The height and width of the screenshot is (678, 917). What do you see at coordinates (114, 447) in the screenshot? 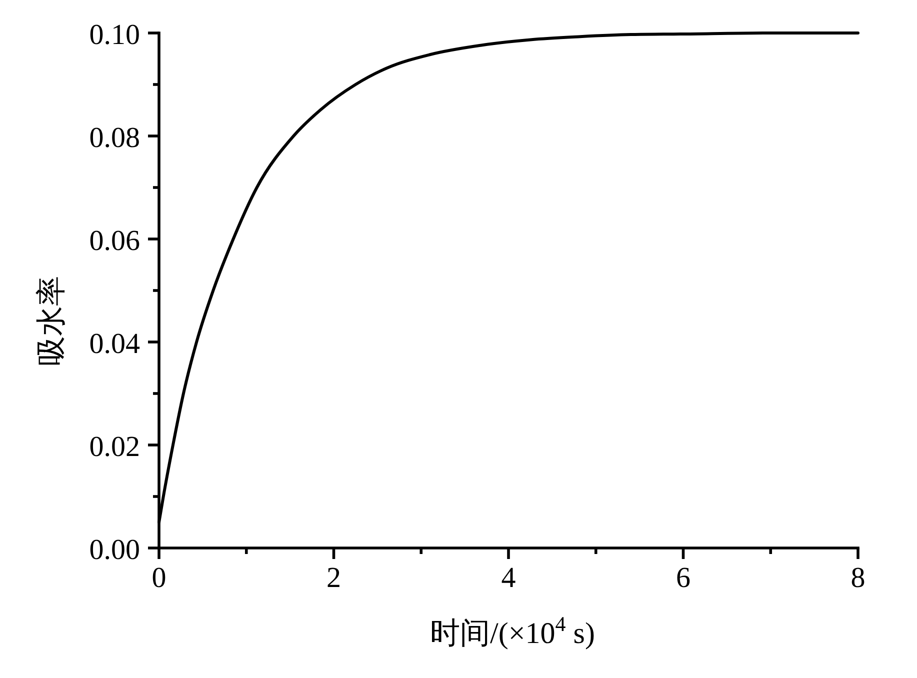
I see `y-tick-label: 0.02` at bounding box center [114, 447].